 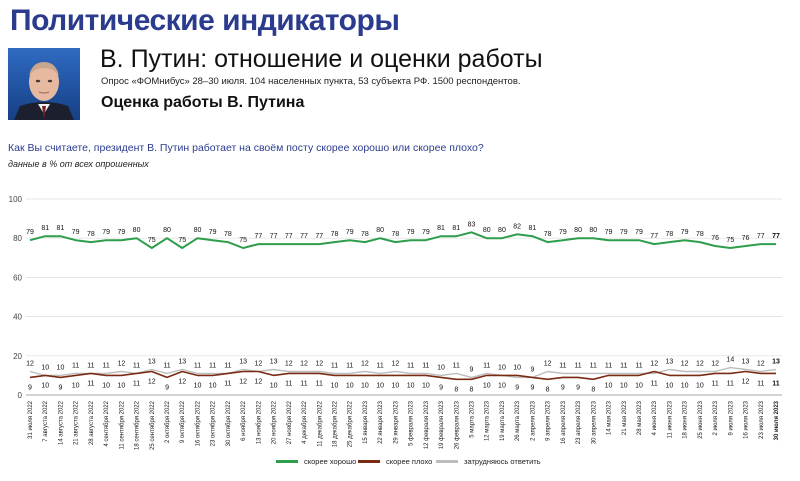 What do you see at coordinates (396, 422) in the screenshot?
I see `x-tick-label: 29 января 2023` at bounding box center [396, 422].